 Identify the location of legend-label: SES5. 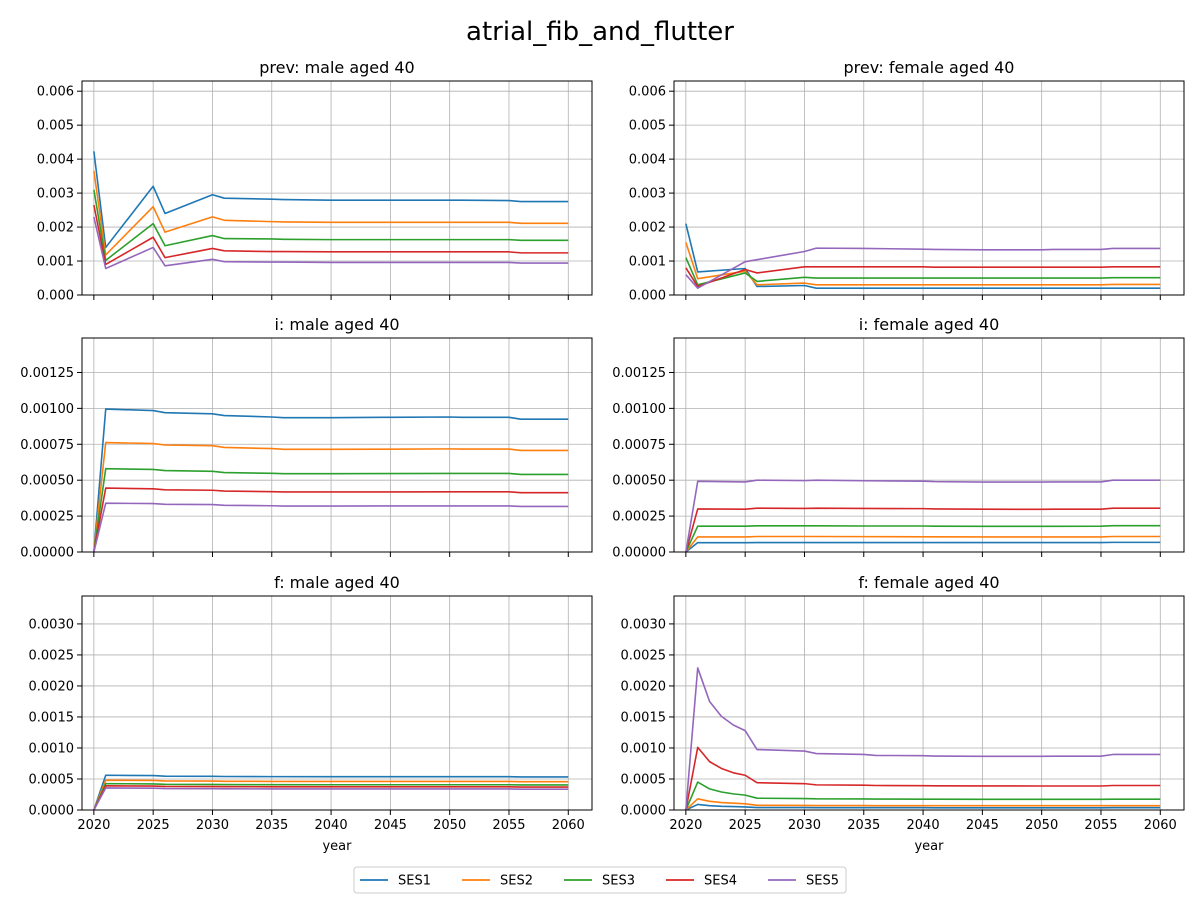
(822, 881).